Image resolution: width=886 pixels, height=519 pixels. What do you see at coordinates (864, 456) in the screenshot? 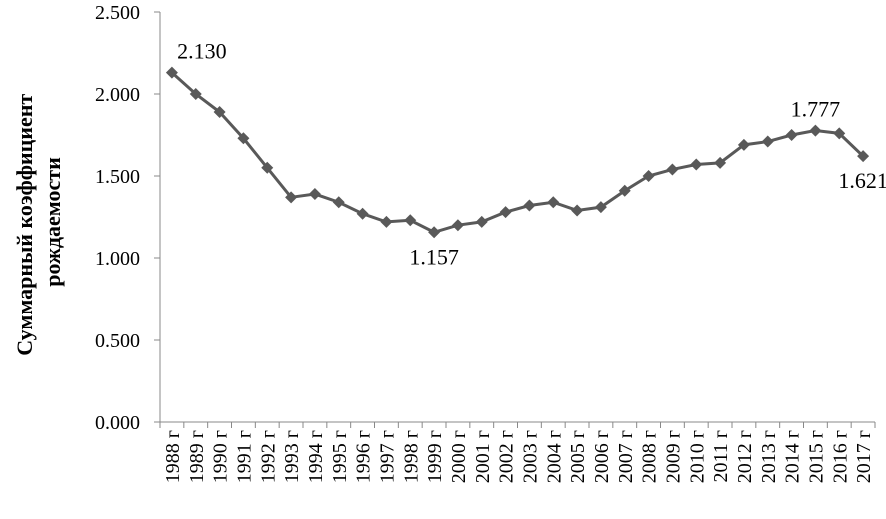
I see `x-tick-label: 2017 г` at bounding box center [864, 456].